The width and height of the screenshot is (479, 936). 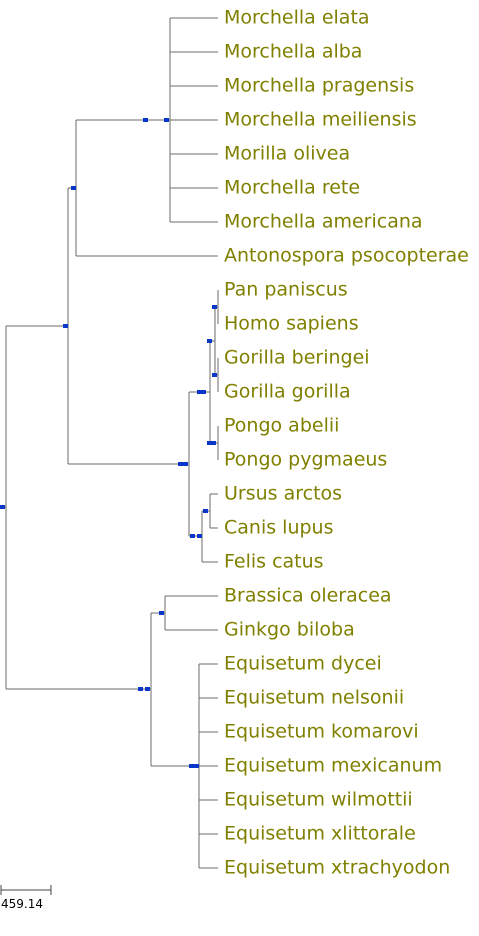 I want to click on leaf-label: Morilla olivea, so click(x=287, y=154).